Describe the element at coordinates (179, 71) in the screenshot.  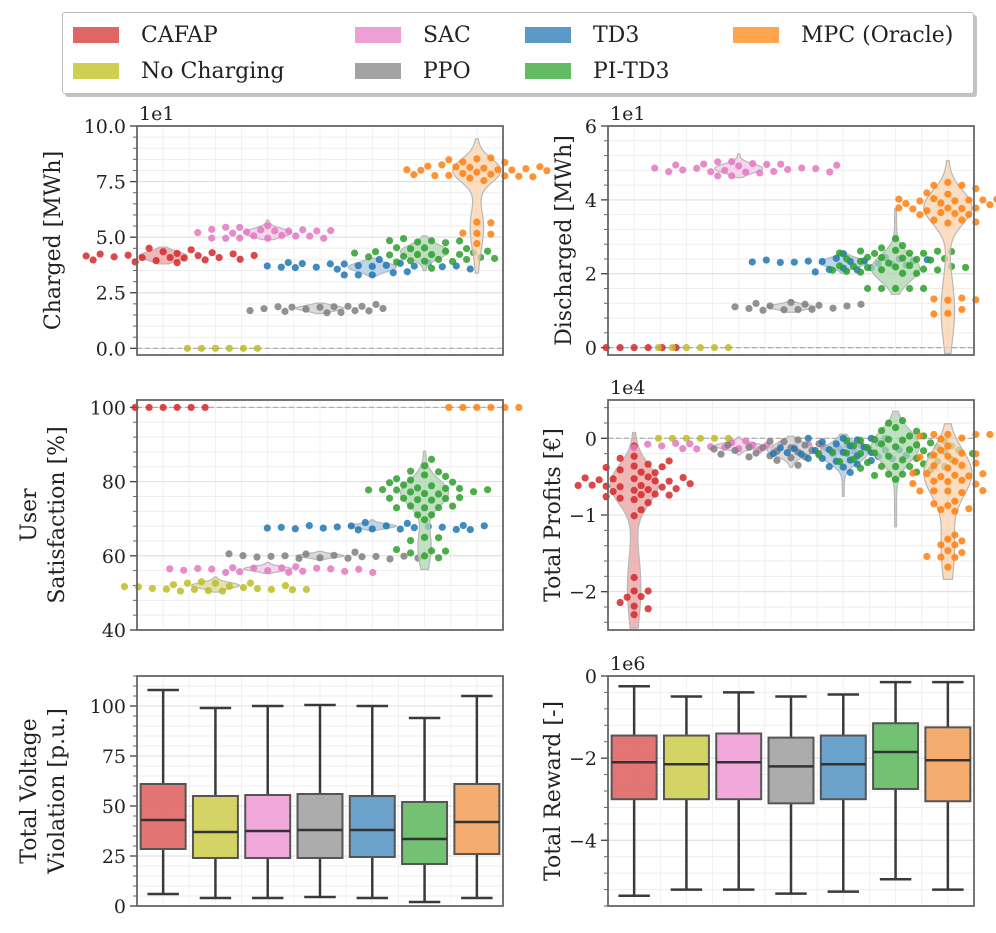
I see `legend-item-no-charging: No Charging` at that location.